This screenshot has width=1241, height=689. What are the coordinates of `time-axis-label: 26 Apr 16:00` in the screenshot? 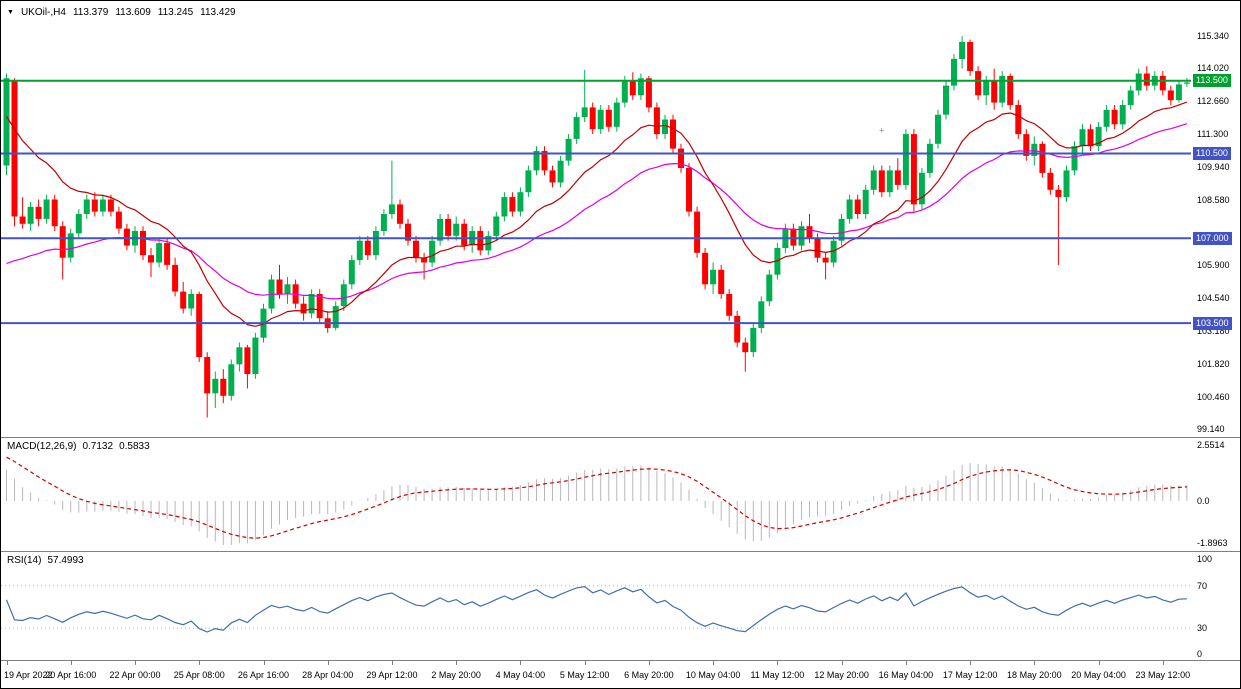 It's located at (263, 675).